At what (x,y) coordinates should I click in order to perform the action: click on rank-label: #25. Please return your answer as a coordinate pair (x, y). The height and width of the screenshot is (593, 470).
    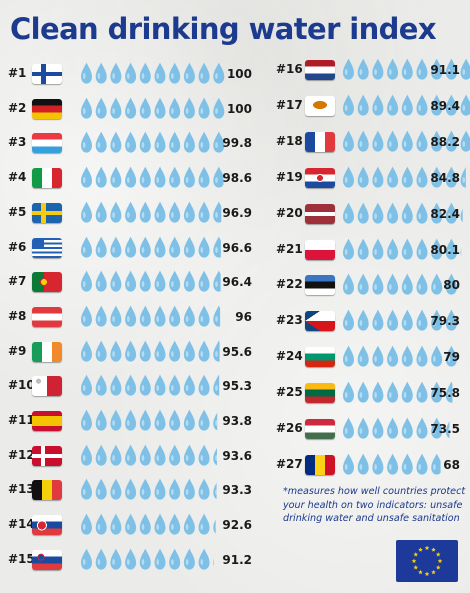
    Looking at the image, I should click on (289, 392).